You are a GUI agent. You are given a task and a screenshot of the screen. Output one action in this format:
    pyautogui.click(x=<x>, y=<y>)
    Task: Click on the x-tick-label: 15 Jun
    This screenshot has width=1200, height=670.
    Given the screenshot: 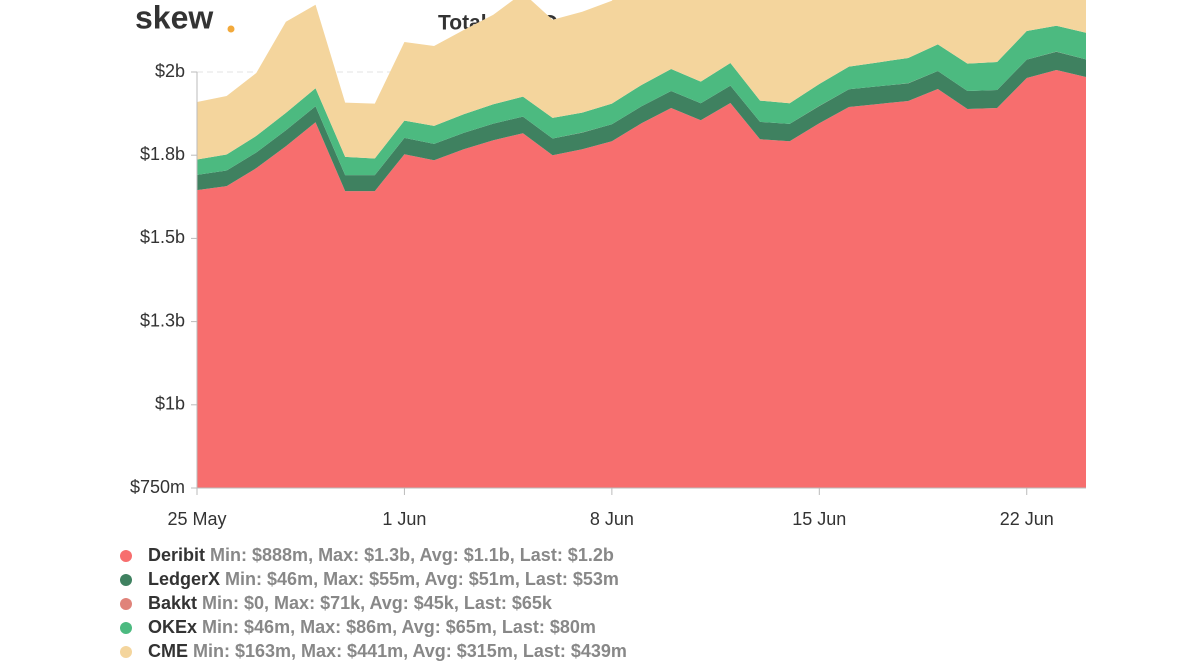 What is the action you would take?
    pyautogui.click(x=819, y=519)
    